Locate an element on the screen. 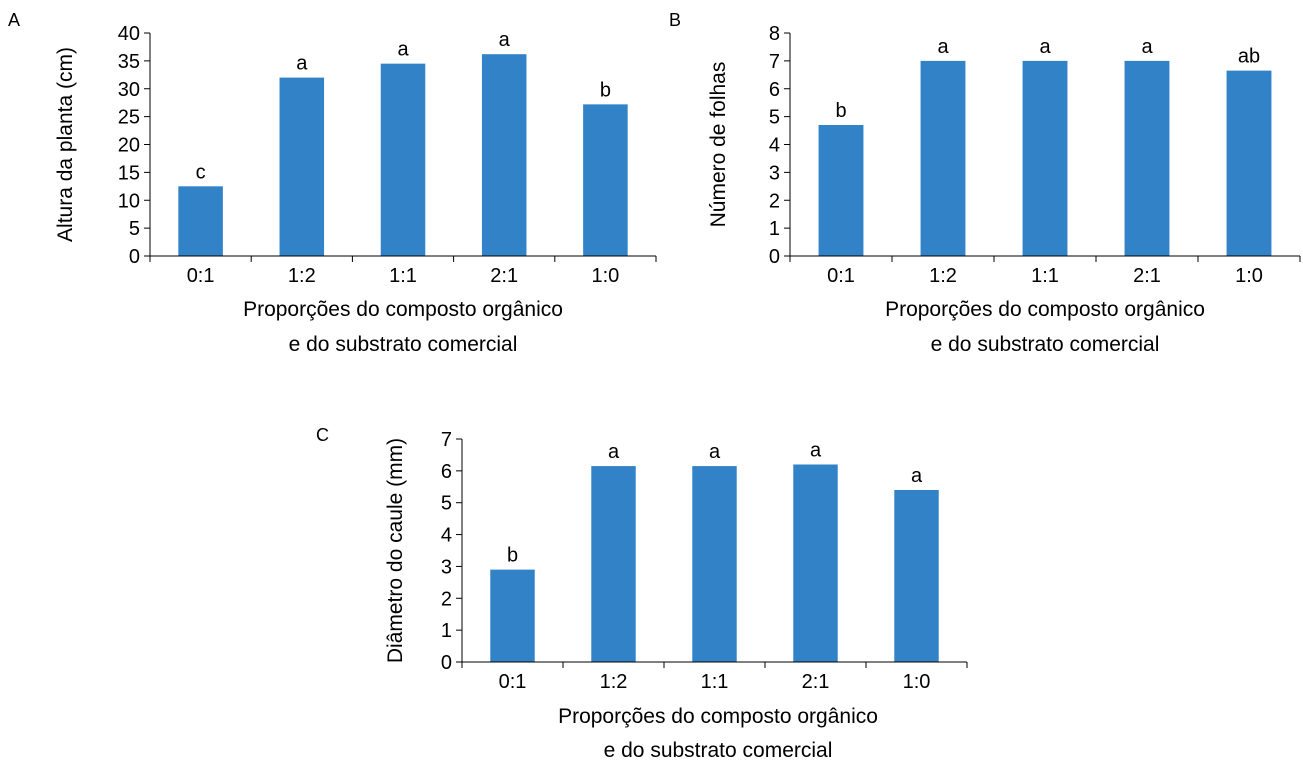 This screenshot has height=761, width=1303. panel-a-x-tick-label: 1:1 is located at coordinates (403, 276).